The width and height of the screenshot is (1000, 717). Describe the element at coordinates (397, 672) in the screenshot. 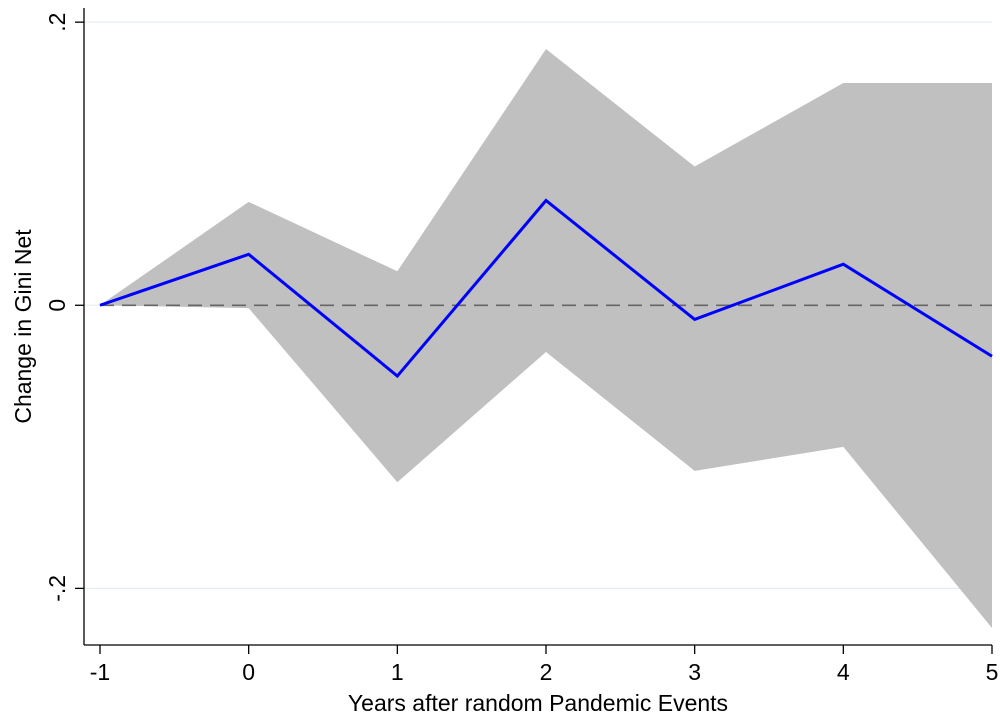

I see `x-tick-label: 1` at that location.